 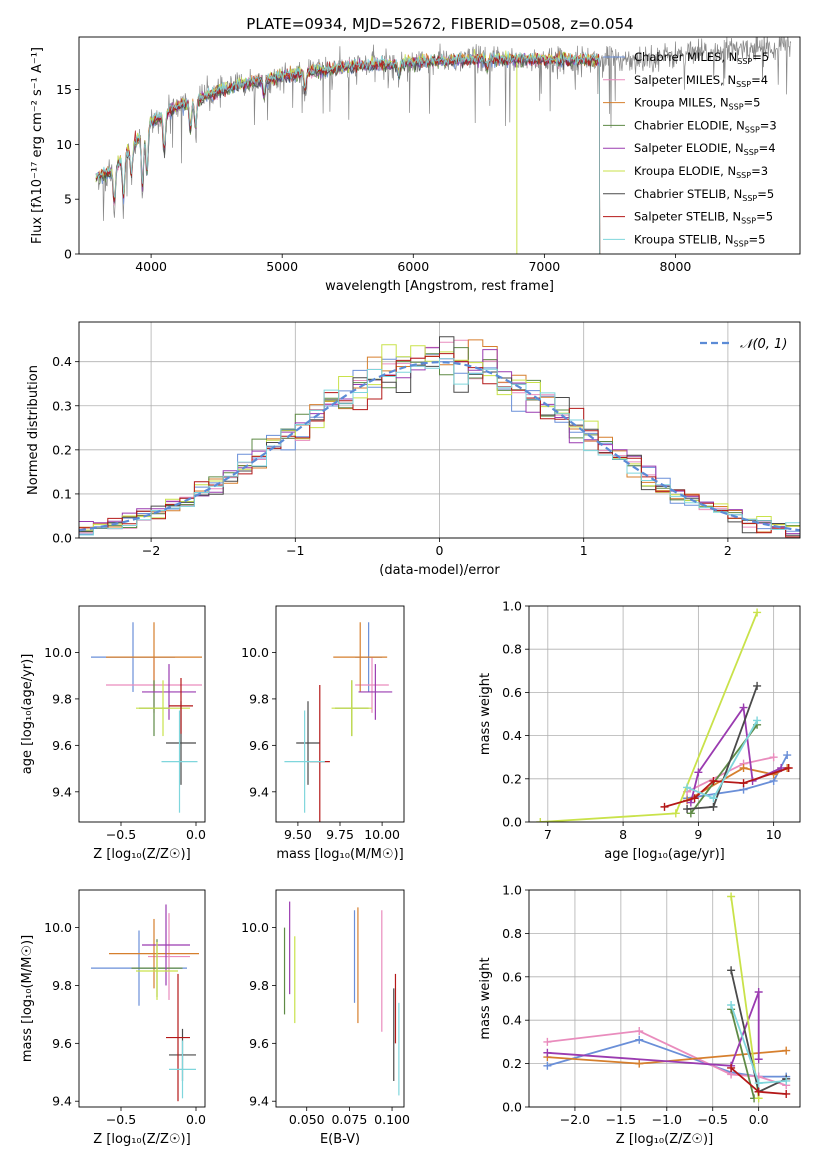 I want to click on weight-vs-age-series-kroupa-elodie-line, so click(x=649, y=717).